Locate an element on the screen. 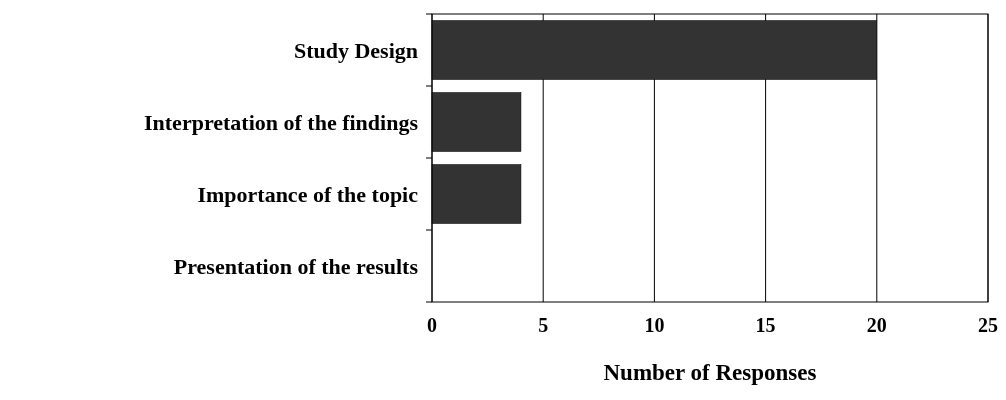 The image size is (1006, 400). x-tick-label: 5 is located at coordinates (543, 325).